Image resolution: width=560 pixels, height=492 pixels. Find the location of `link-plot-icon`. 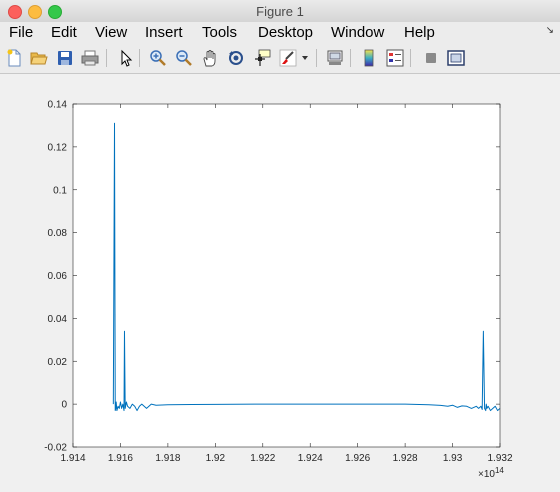

link-plot-icon is located at coordinates (335, 57).